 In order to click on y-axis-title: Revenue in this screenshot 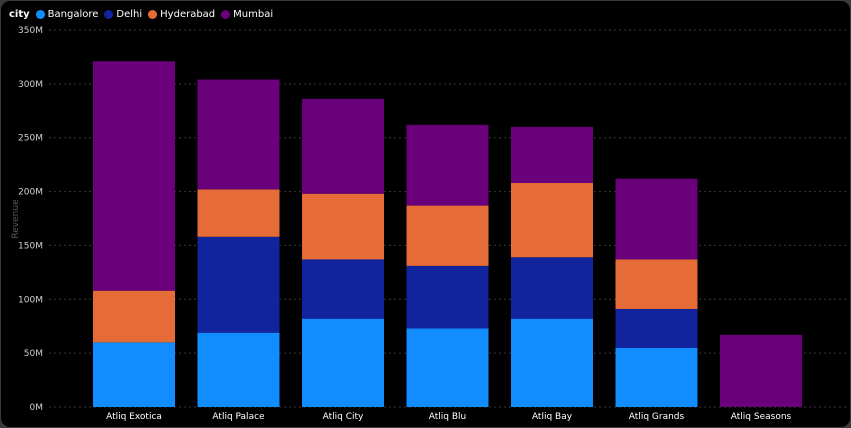, I will do `click(16, 219)`.